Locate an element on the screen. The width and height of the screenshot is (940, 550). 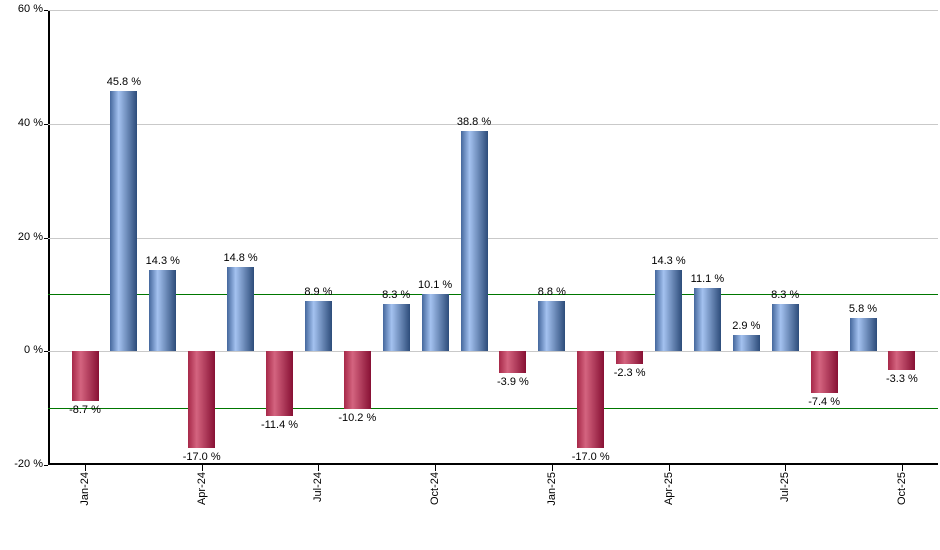
bar-value-label: 8.9 % is located at coordinates (318, 291).